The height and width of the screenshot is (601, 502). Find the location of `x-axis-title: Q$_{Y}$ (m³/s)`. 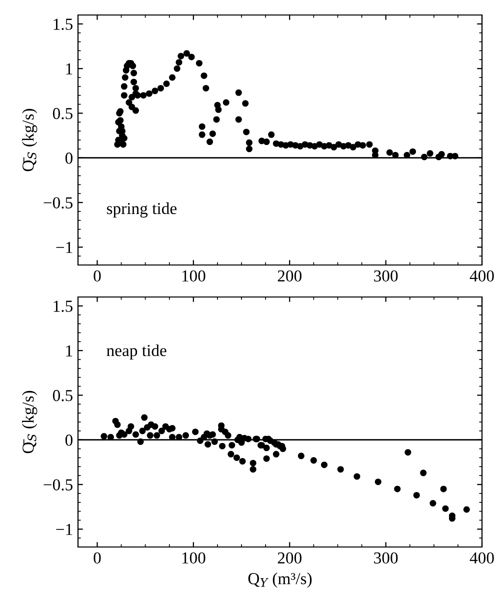

x-axis-title: Q$_{Y}$ (m³/s) is located at coordinates (280, 580).